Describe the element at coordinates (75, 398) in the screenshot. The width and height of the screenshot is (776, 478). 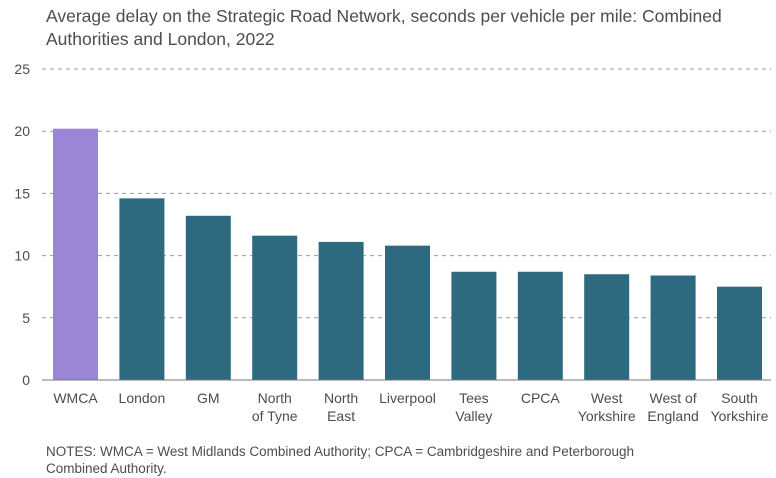
I see `x-tick-label-wmca: WMCA` at that location.